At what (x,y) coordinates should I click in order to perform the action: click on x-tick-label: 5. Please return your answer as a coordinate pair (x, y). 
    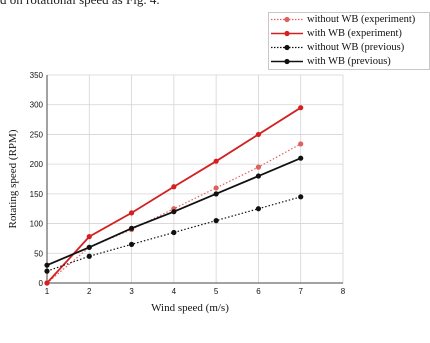
    Looking at the image, I should click on (216, 291).